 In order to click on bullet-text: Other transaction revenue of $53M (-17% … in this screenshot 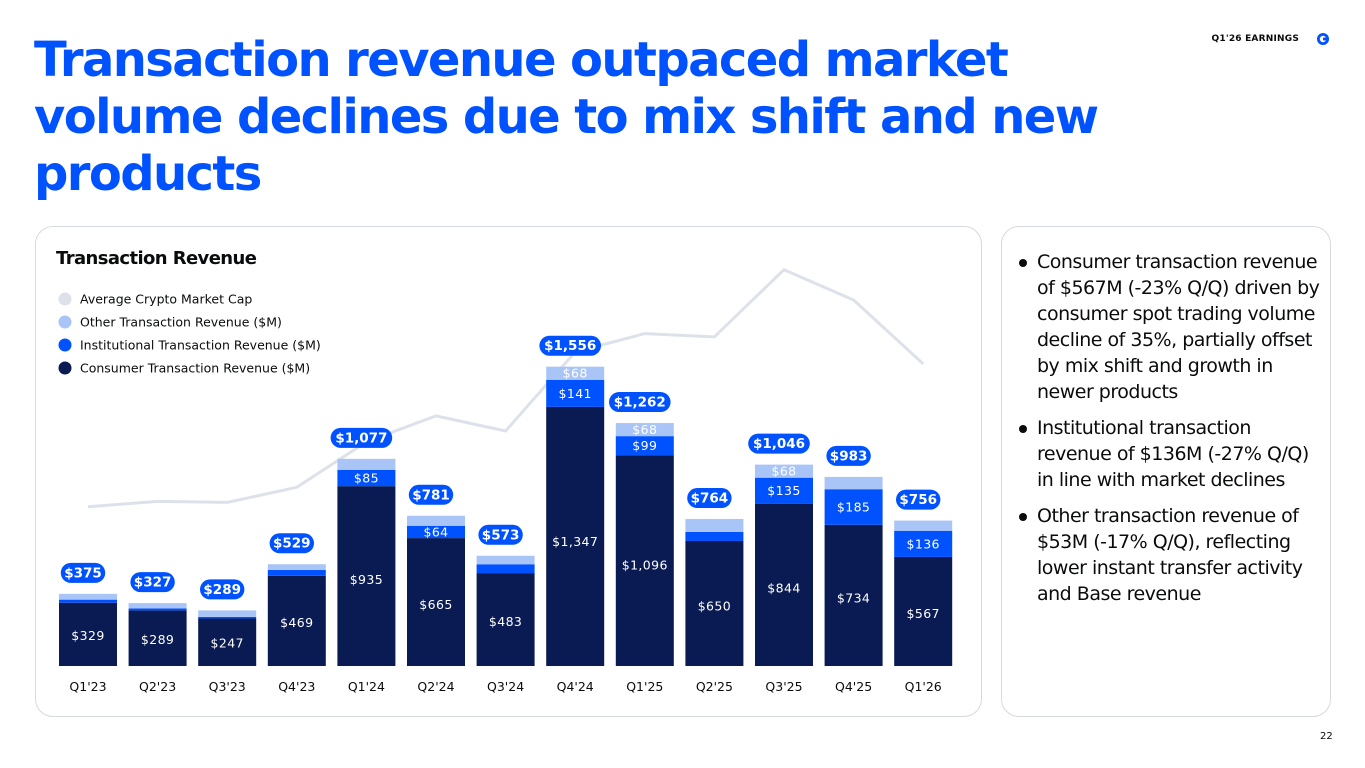, I will do `click(1170, 555)`.